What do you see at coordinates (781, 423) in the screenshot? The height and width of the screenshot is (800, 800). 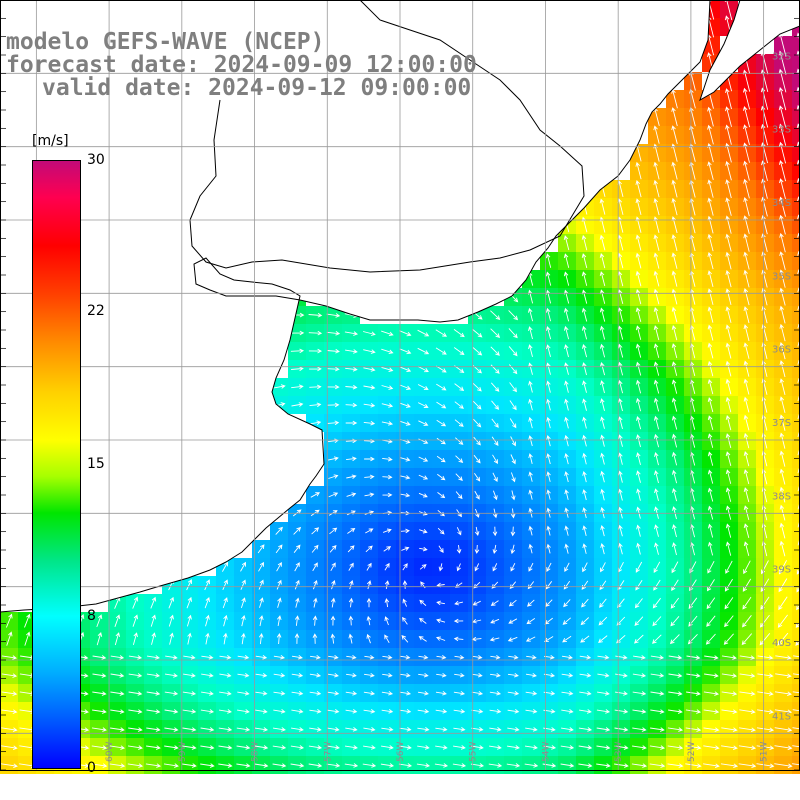 I see `latitude-label: 37S` at bounding box center [781, 423].